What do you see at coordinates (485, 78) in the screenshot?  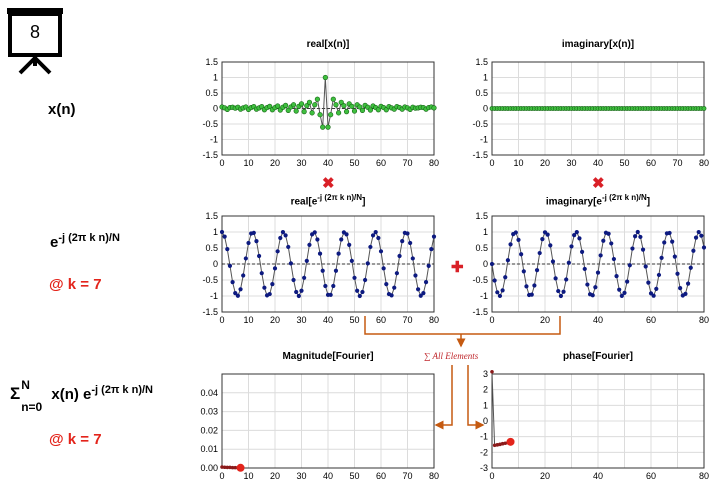 I see `y-tick-label: 1` at bounding box center [485, 78].